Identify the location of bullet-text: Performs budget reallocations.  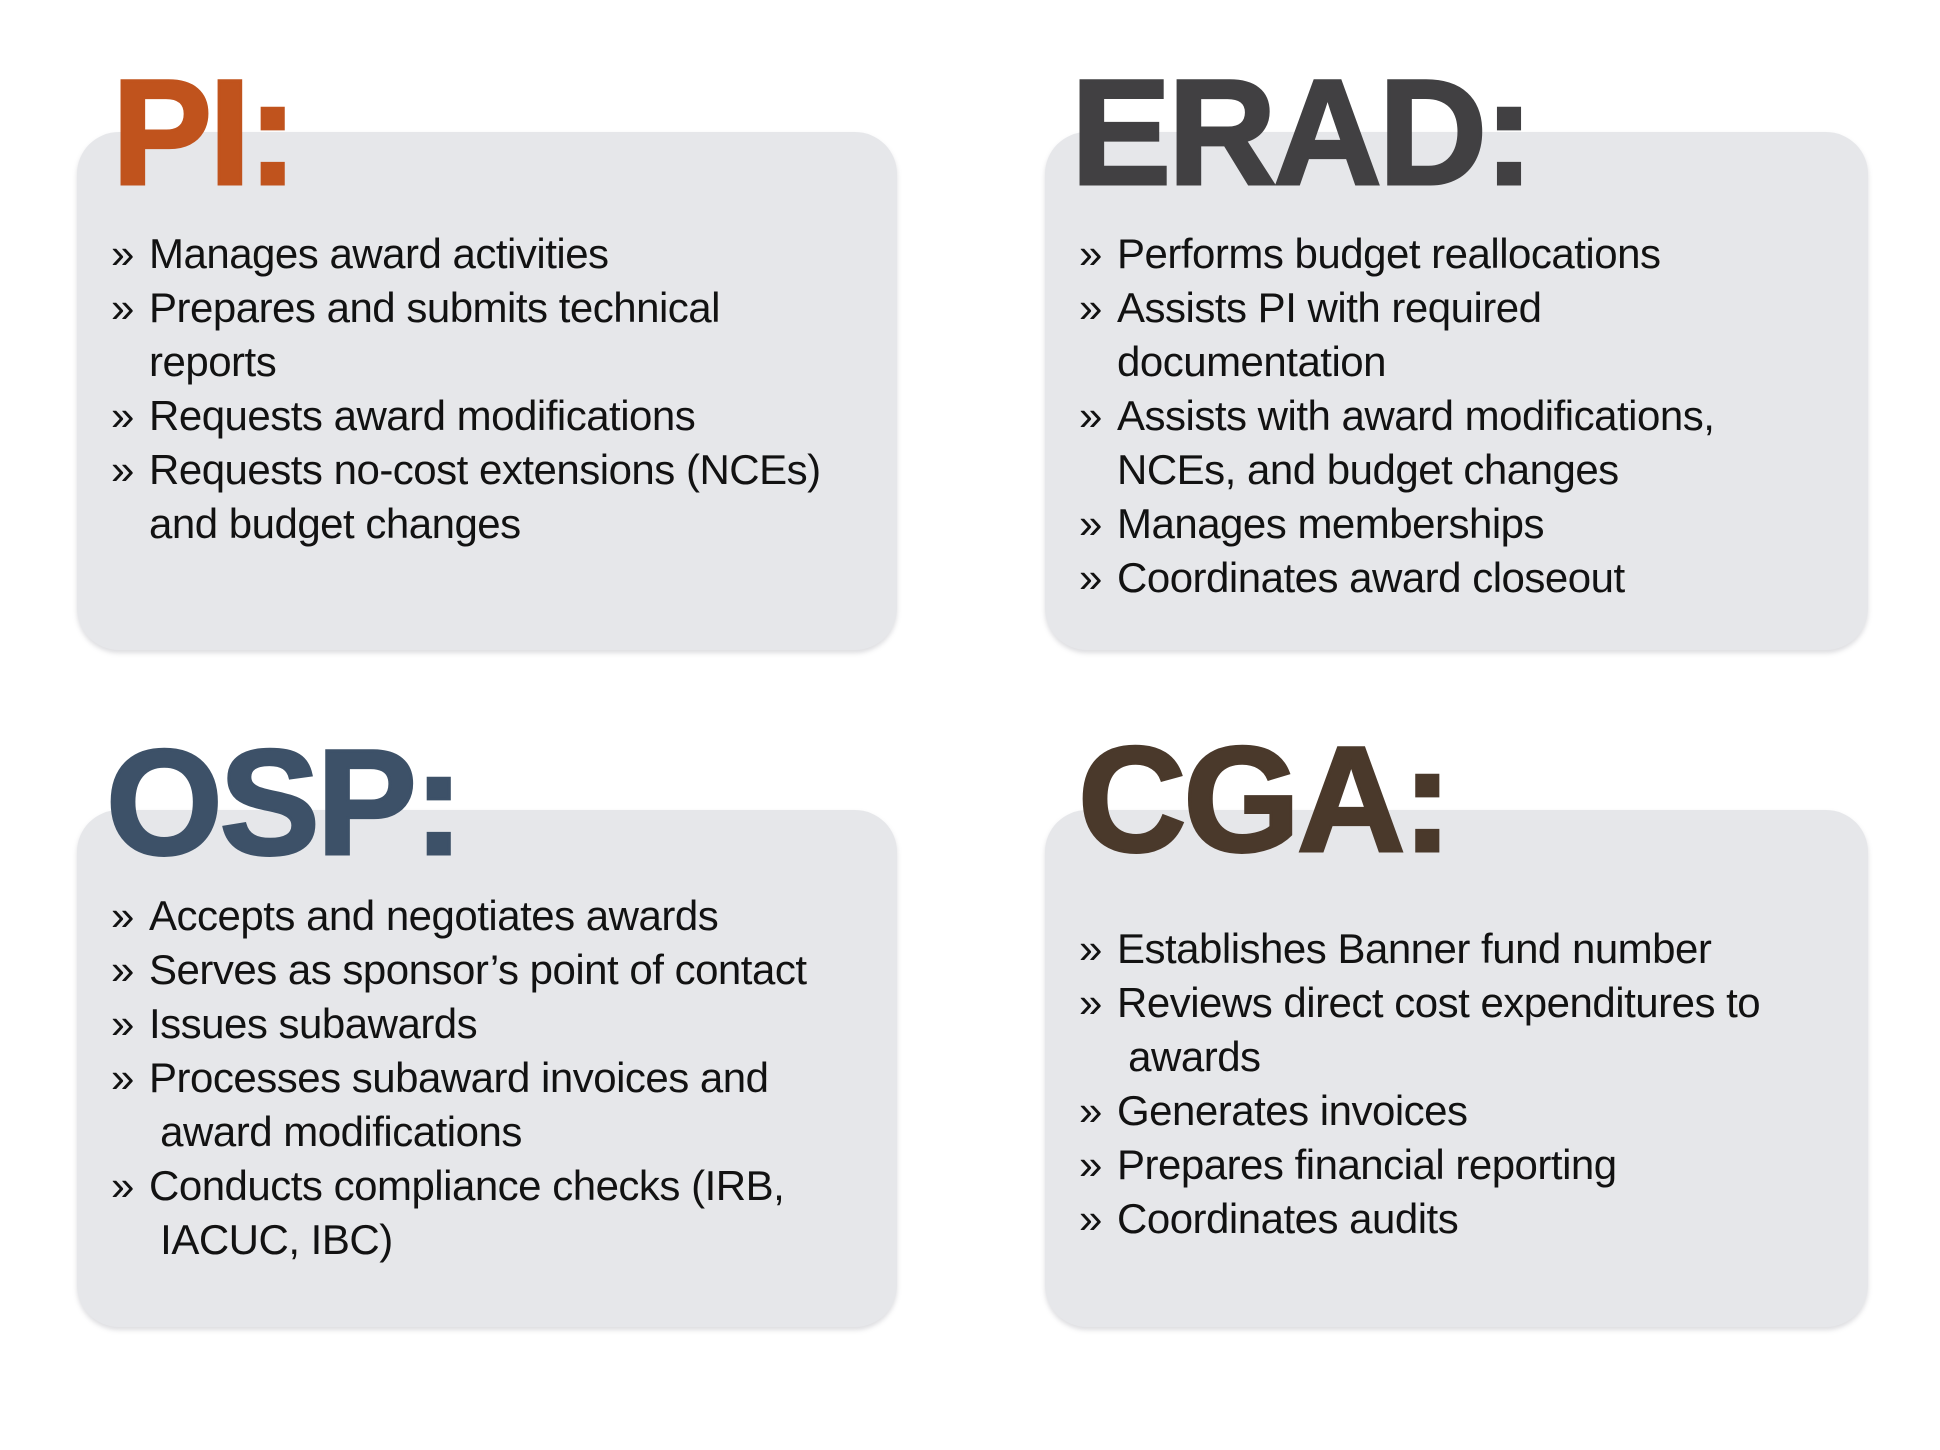
(1485, 254).